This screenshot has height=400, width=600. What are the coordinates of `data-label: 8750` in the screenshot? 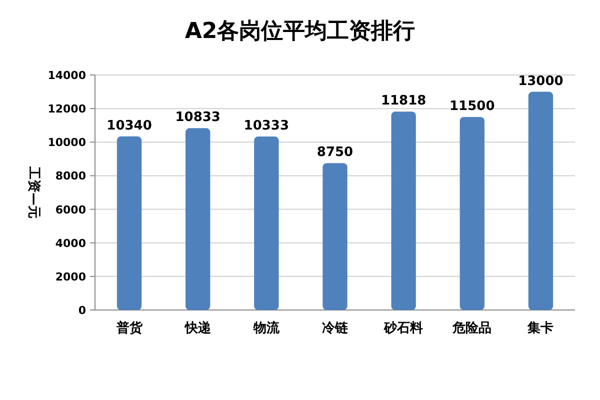 It's located at (335, 152).